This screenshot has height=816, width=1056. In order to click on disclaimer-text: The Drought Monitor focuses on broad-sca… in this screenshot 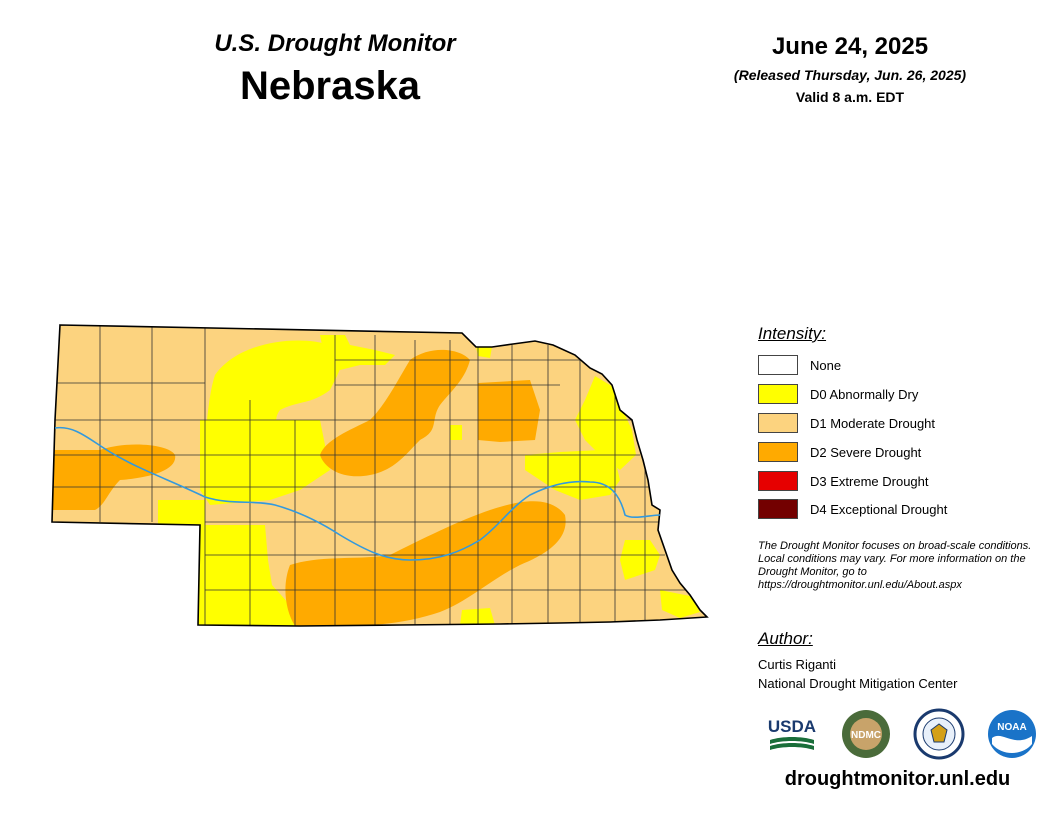, I will do `click(895, 565)`.